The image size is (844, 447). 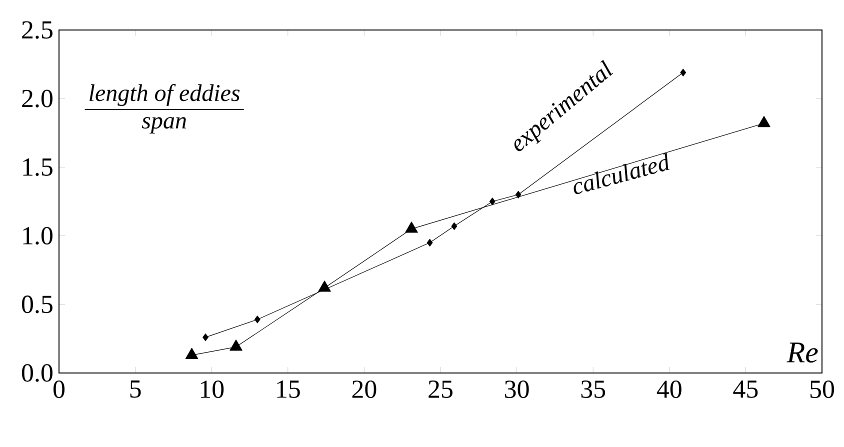 I want to click on annotation: span, so click(x=164, y=125).